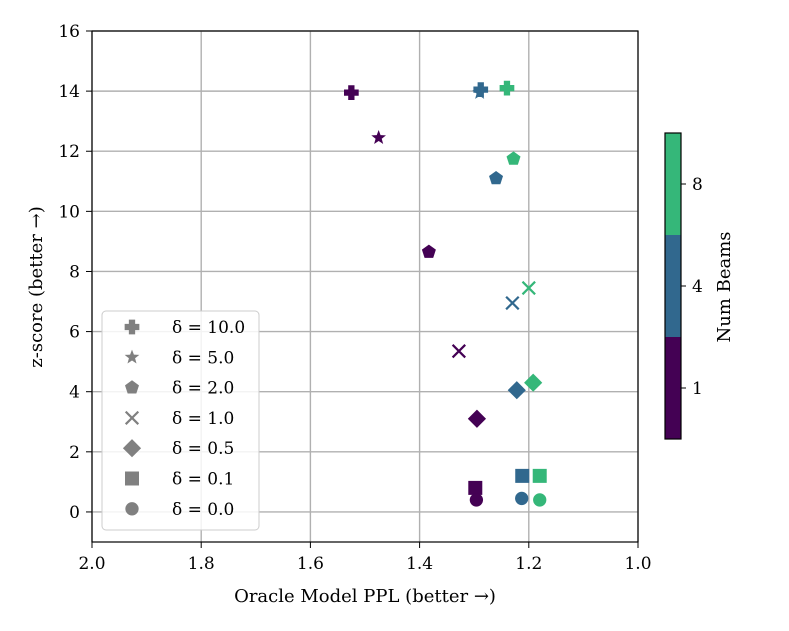  I want to click on x-tick-label: 1.4, so click(419, 564).